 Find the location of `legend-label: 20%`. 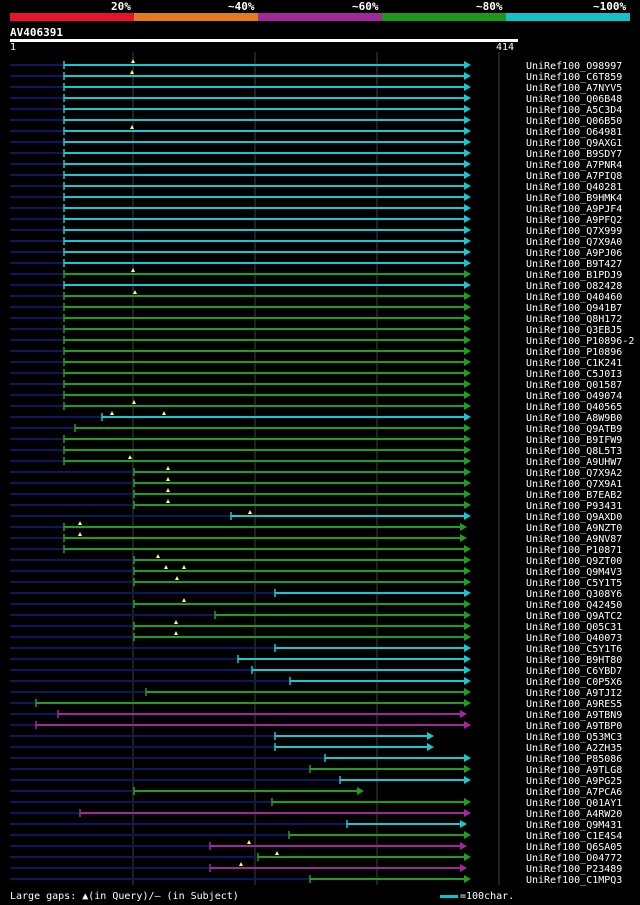

legend-label: 20% is located at coordinates (121, 6).